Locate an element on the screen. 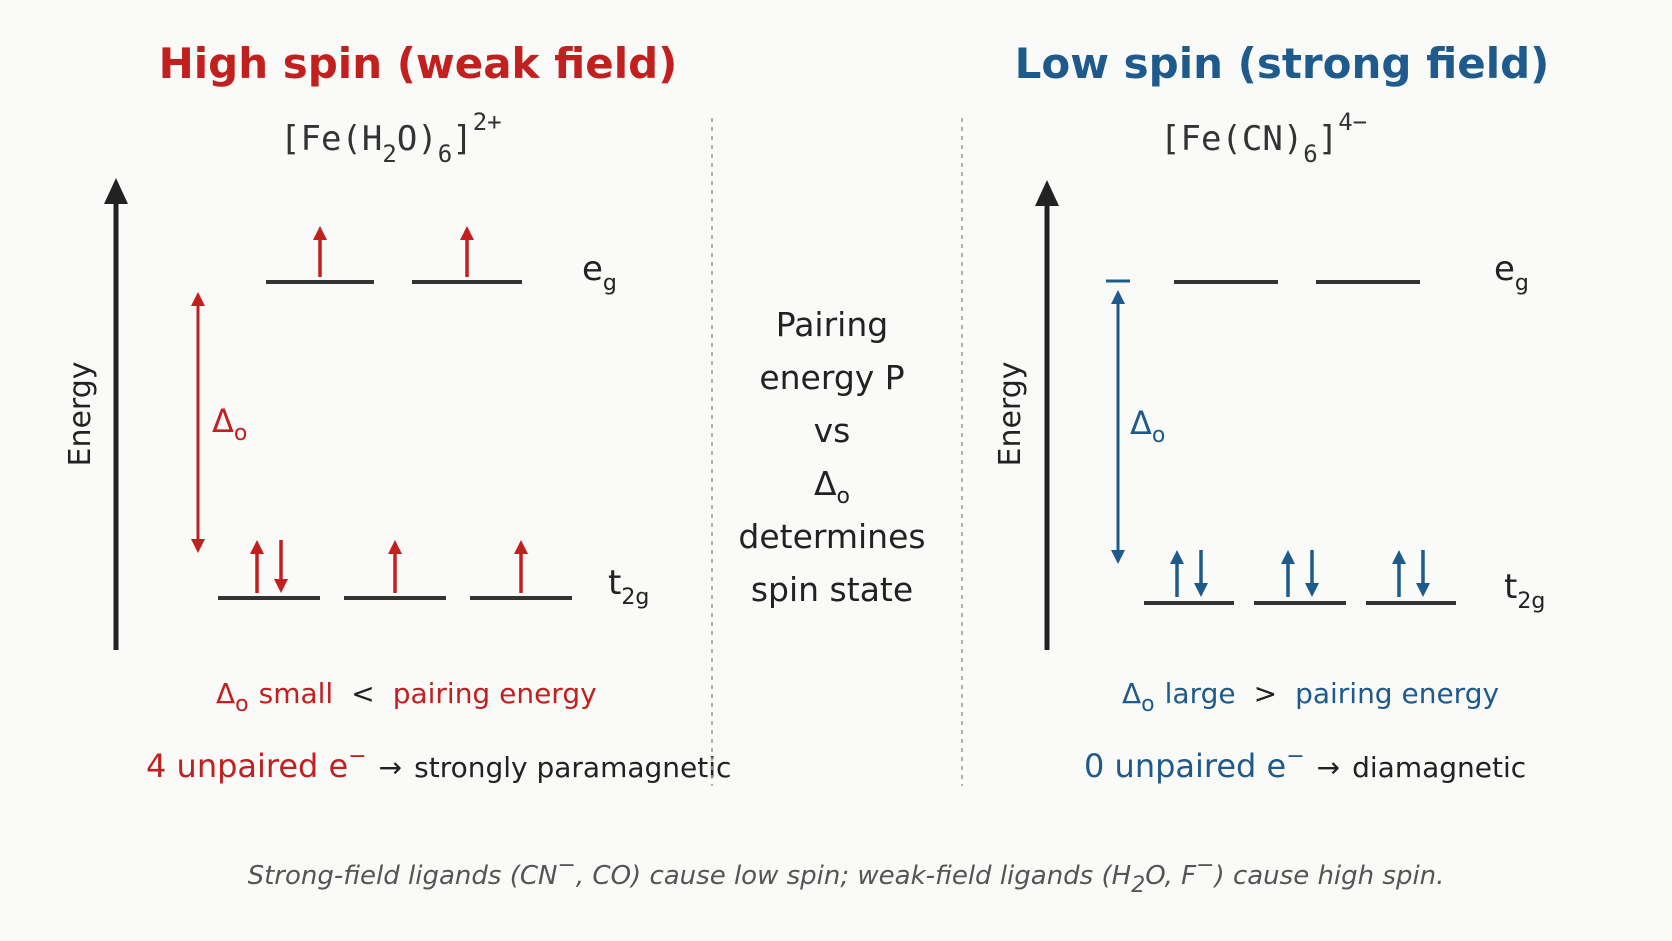 The image size is (1672, 941). high-spin-comparison: Δo small < pairing energy is located at coordinates (406, 697).